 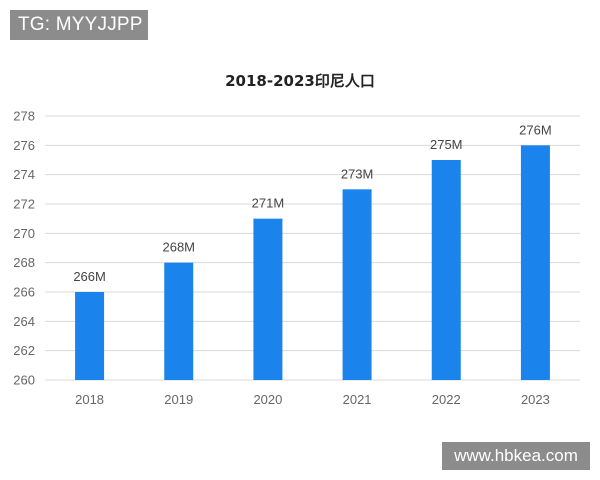 What do you see at coordinates (90, 336) in the screenshot?
I see `bar-2018` at bounding box center [90, 336].